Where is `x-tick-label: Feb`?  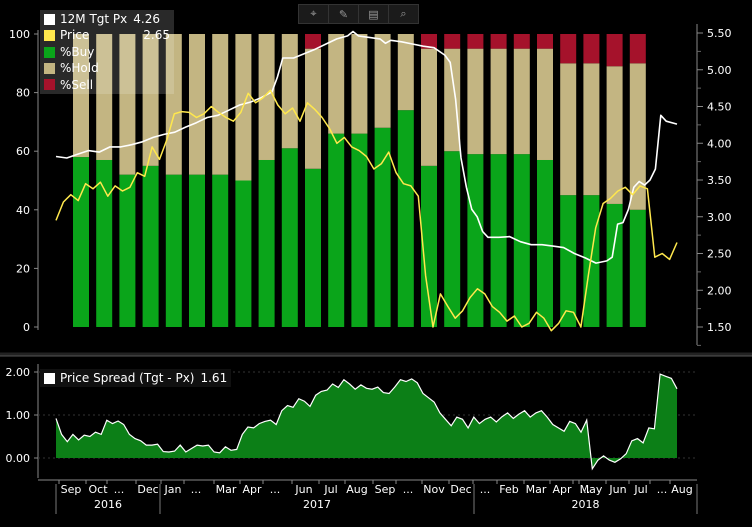 x-tick-label: Feb is located at coordinates (508, 489).